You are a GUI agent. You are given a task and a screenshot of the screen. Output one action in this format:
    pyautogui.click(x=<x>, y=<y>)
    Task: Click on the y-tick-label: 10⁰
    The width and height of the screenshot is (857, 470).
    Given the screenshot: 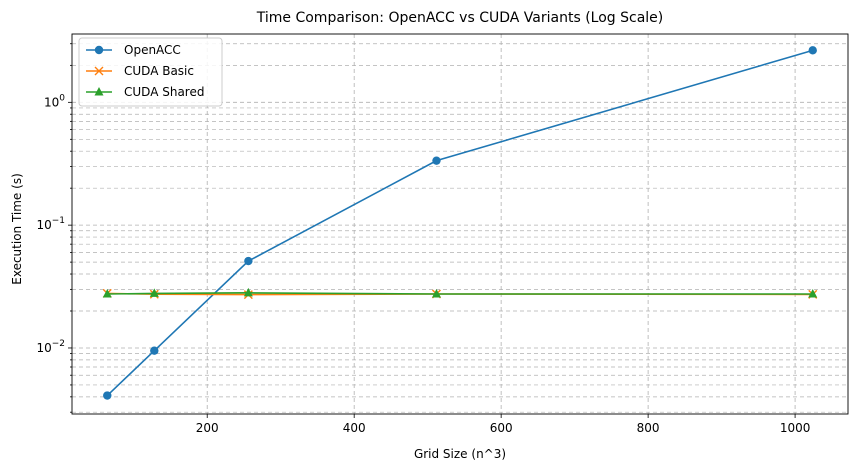 What is the action you would take?
    pyautogui.click(x=54, y=101)
    